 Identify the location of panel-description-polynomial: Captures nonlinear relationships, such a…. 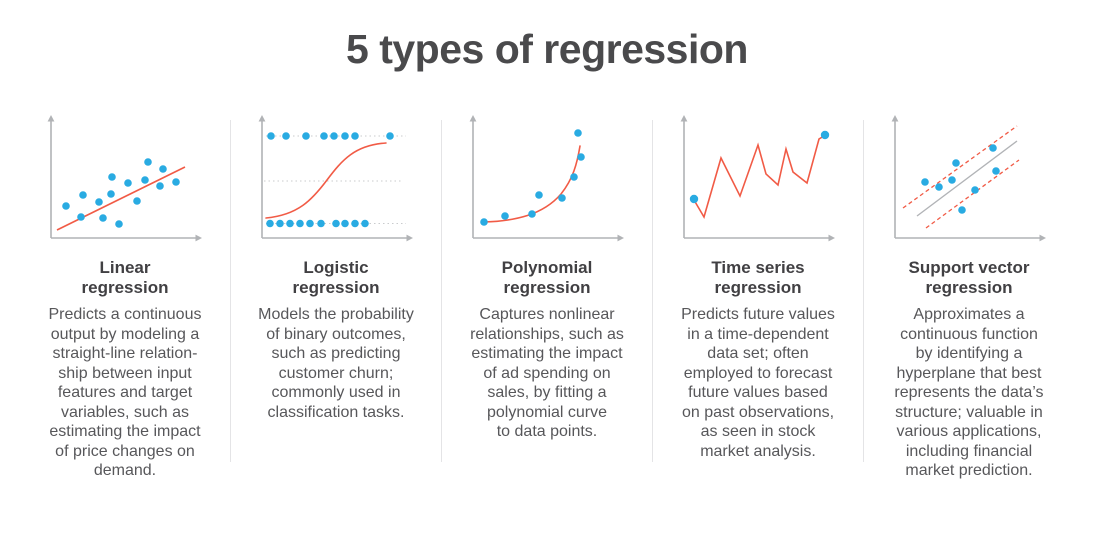
(547, 373).